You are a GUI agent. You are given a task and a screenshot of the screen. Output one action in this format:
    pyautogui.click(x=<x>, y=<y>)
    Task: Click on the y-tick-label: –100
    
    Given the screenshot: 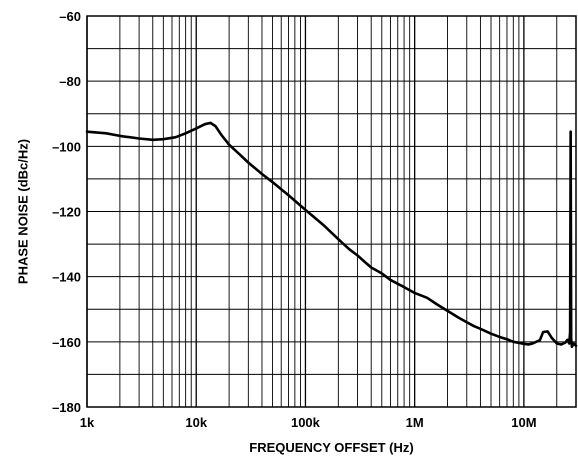 What is the action you would take?
    pyautogui.click(x=66, y=146)
    